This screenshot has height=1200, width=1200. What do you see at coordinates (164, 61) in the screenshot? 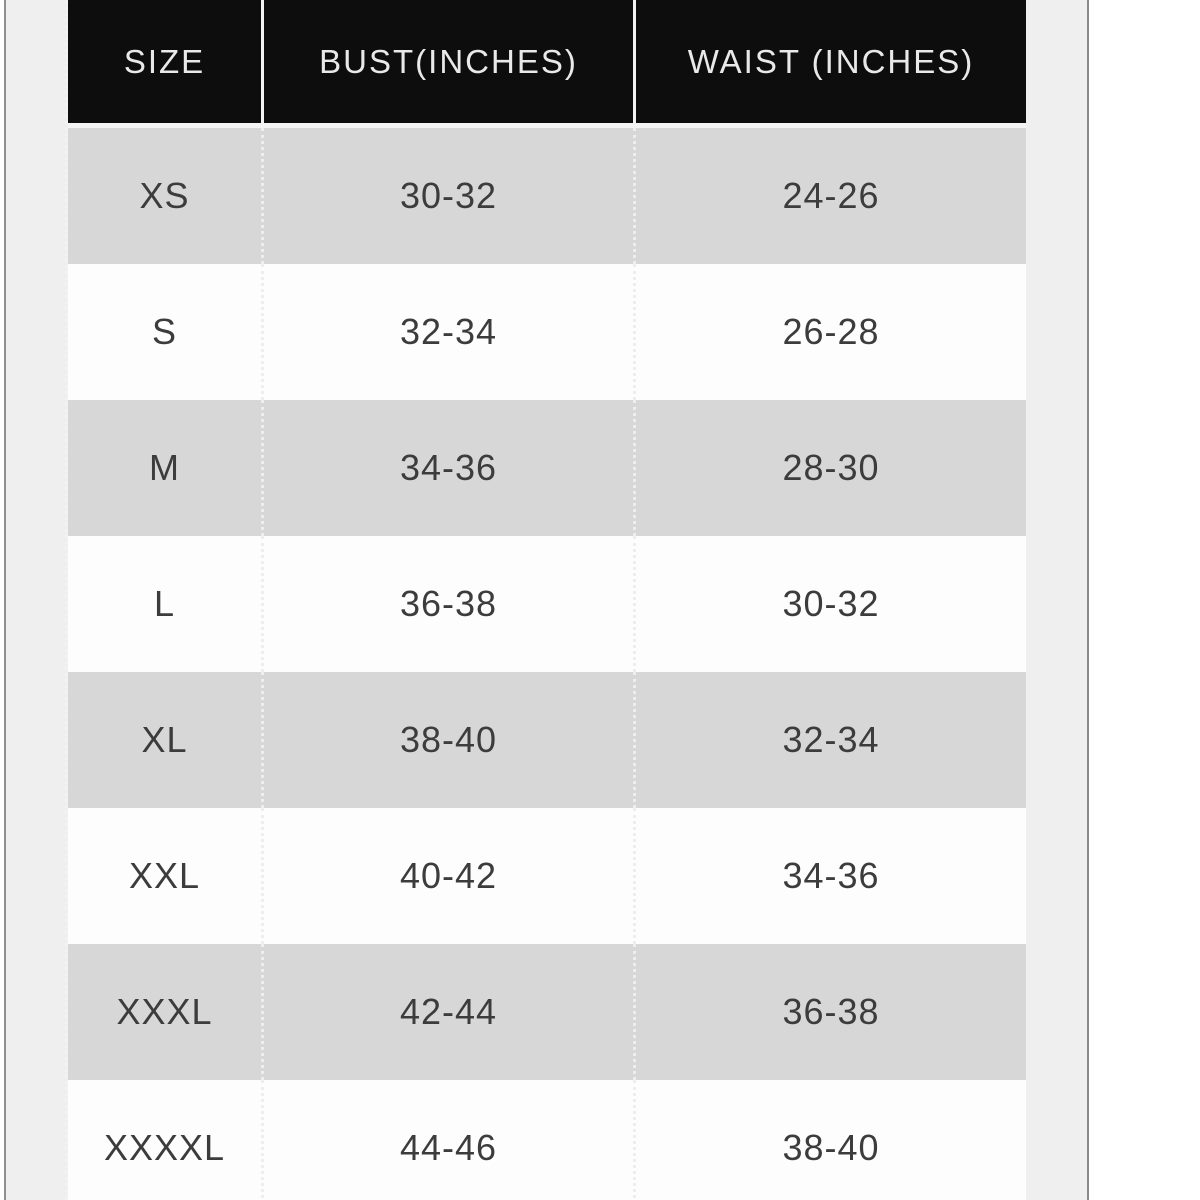
I see `column-header-size: SIZE` at bounding box center [164, 61].